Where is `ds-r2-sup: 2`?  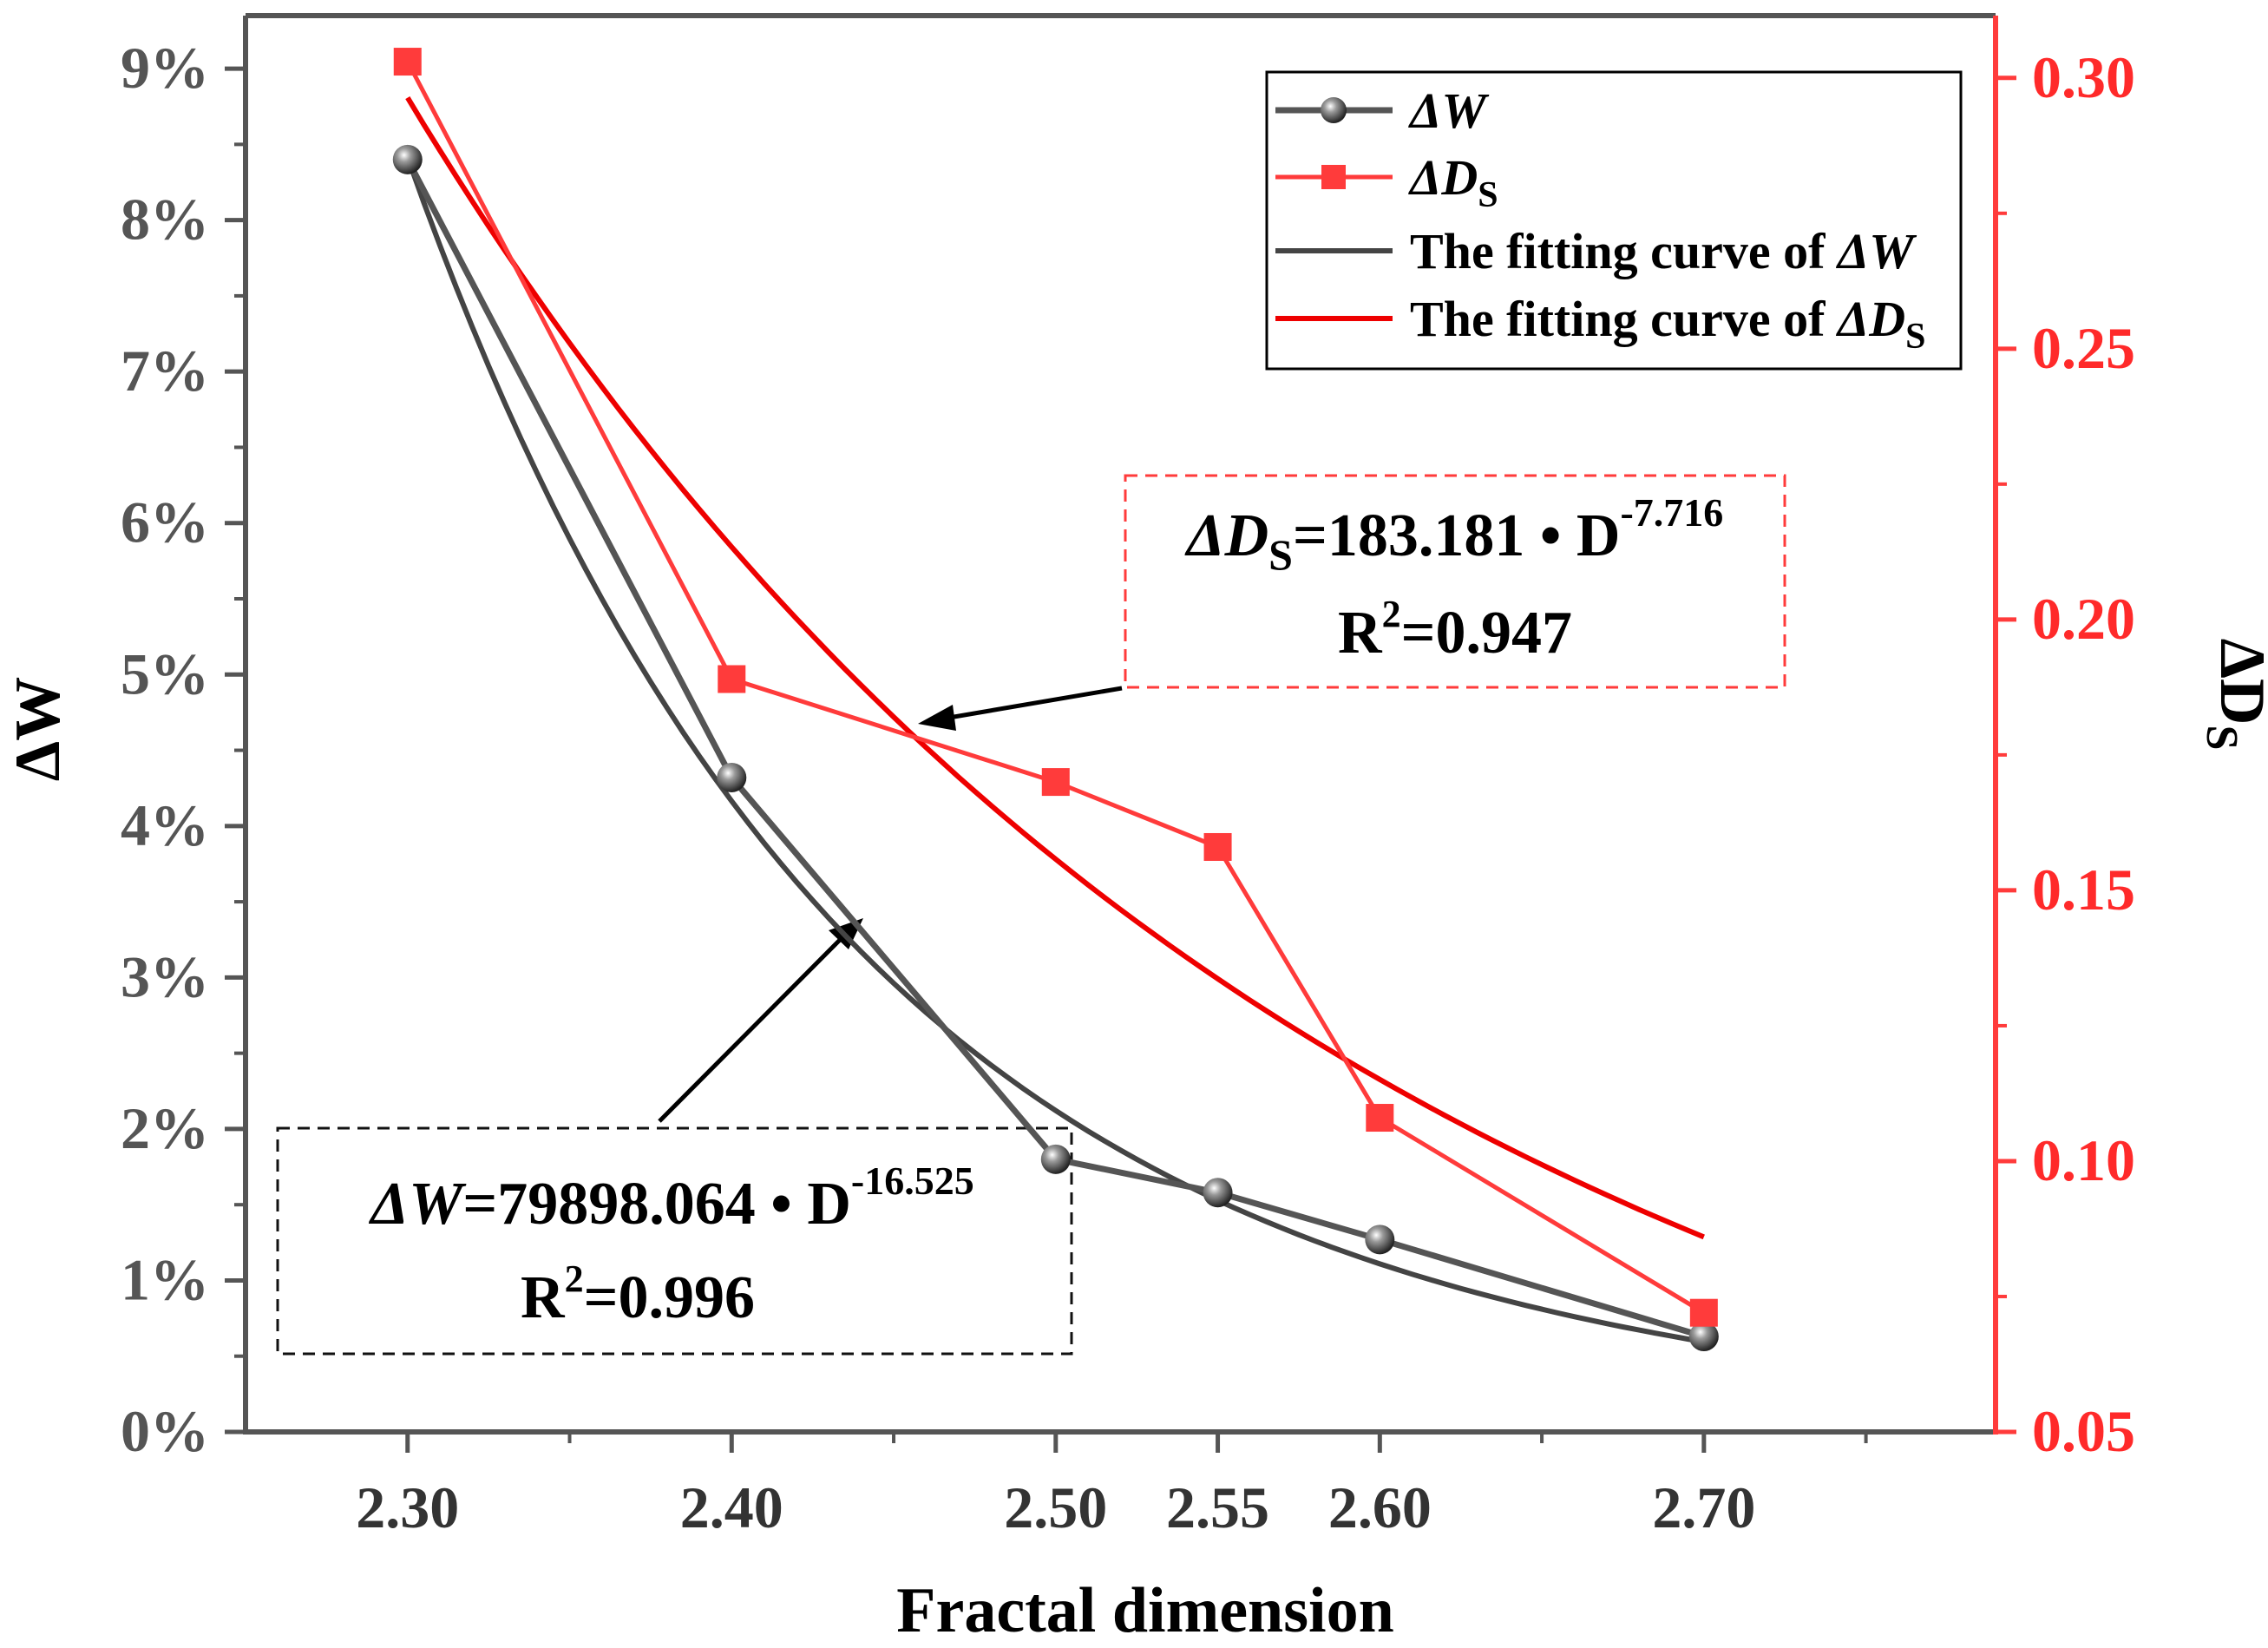 ds-r2-sup: 2 is located at coordinates (1391, 614).